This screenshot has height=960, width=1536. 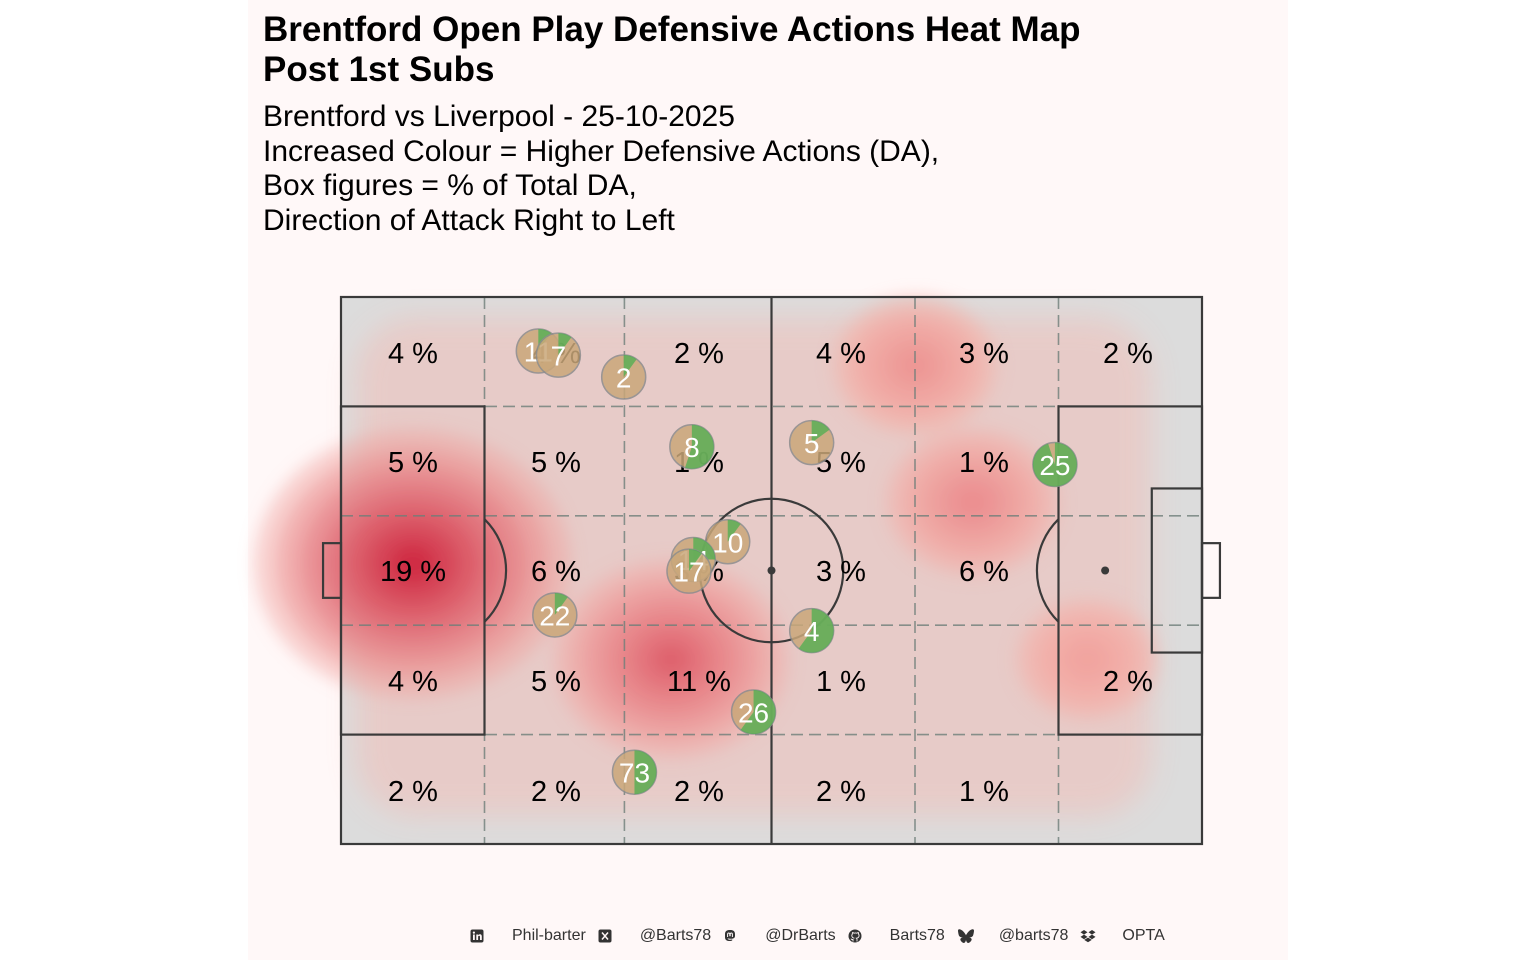 I want to click on player-number: 5, so click(x=812, y=443).